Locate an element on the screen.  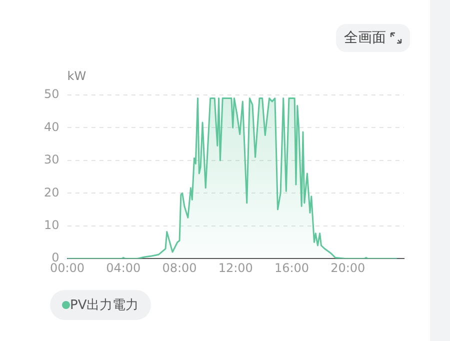
x-tick-label: 04:00 is located at coordinates (123, 267).